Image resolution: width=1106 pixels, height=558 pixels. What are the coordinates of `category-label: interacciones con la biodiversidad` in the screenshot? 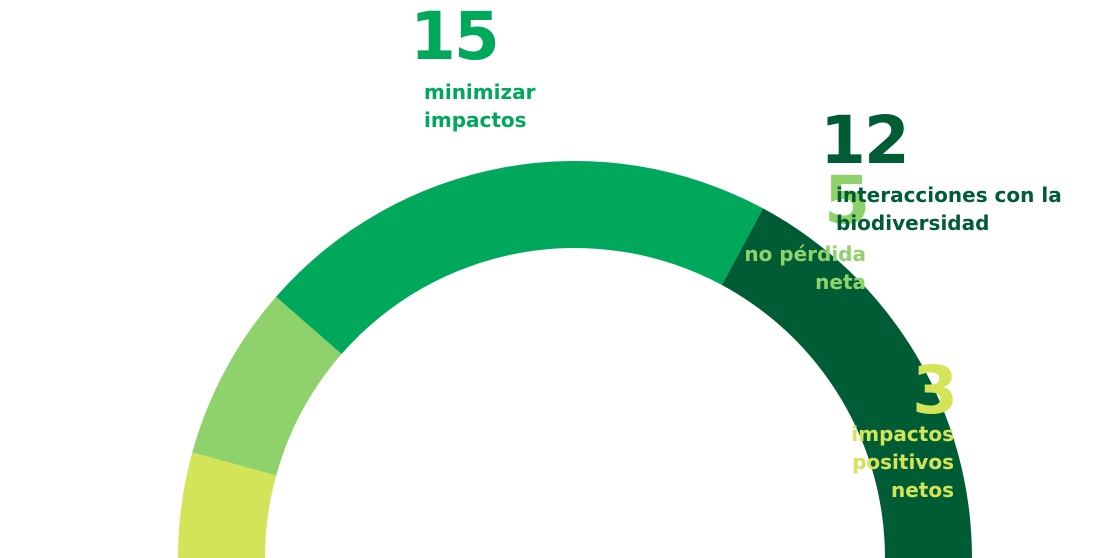 It's located at (949, 209).